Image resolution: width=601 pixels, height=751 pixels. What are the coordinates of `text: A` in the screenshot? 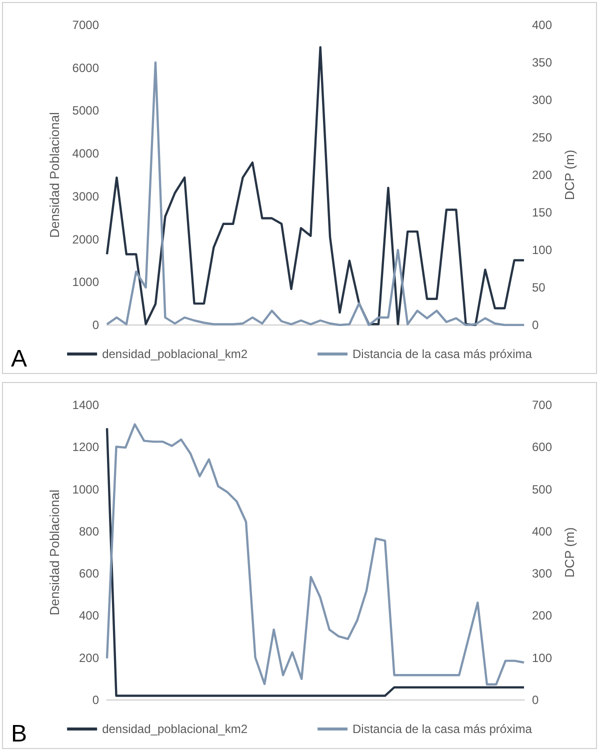 It's located at (19, 359).